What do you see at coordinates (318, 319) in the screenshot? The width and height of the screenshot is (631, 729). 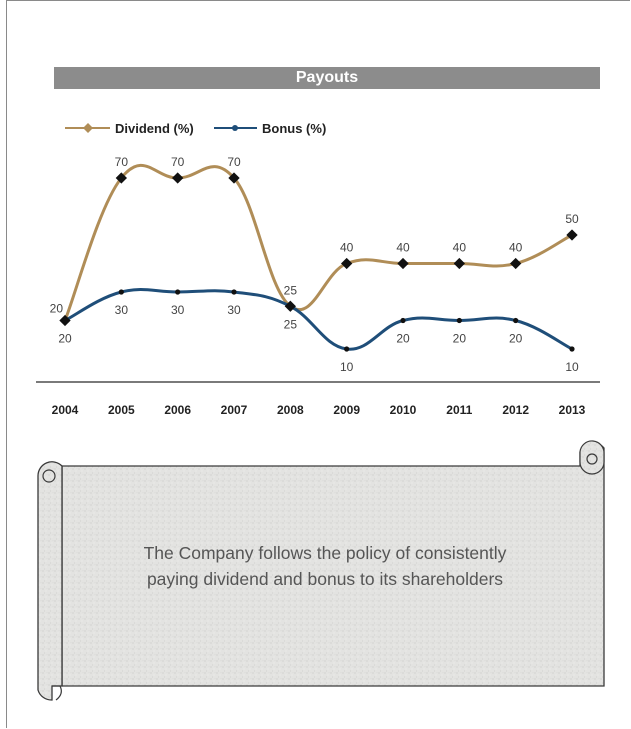 I see `series-line-bonus` at bounding box center [318, 319].